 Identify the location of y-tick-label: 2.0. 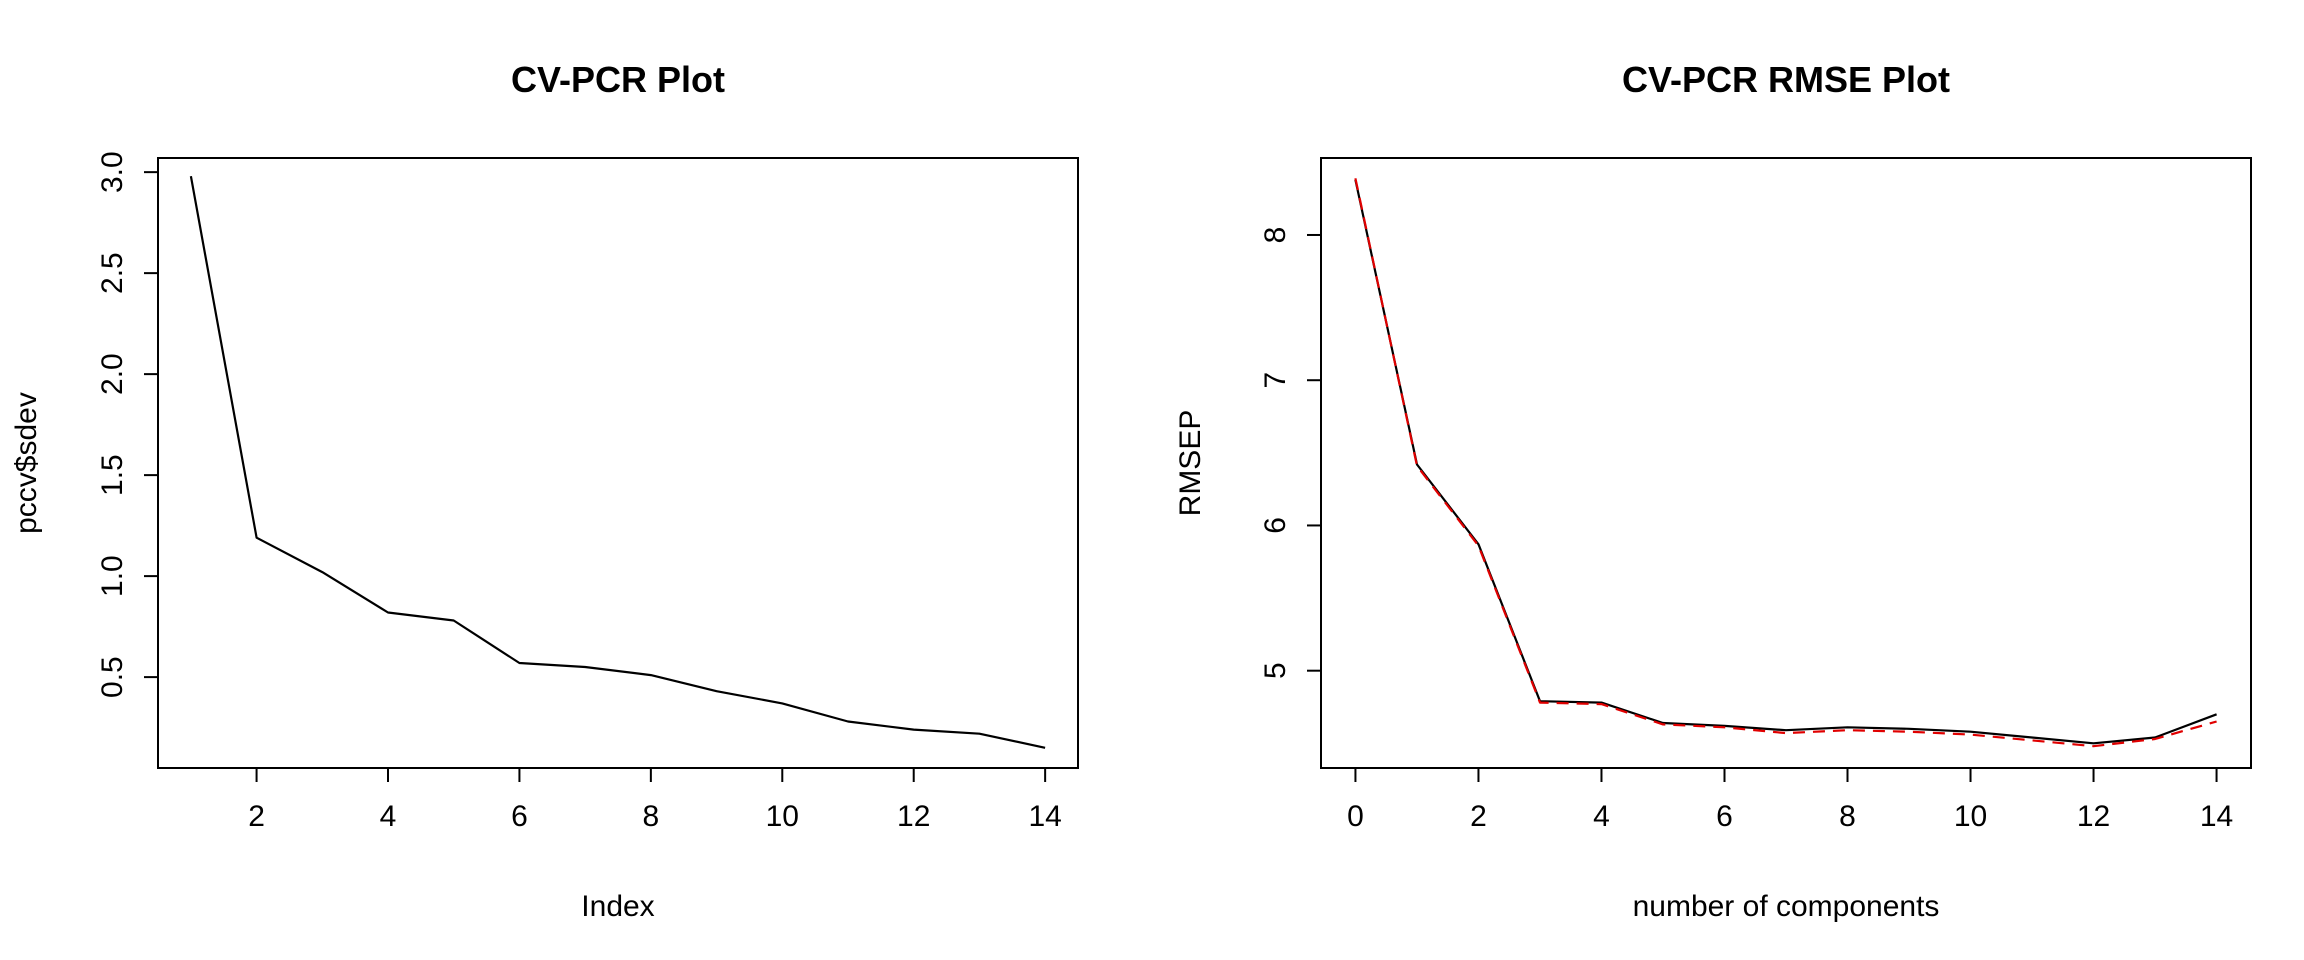
(112, 374).